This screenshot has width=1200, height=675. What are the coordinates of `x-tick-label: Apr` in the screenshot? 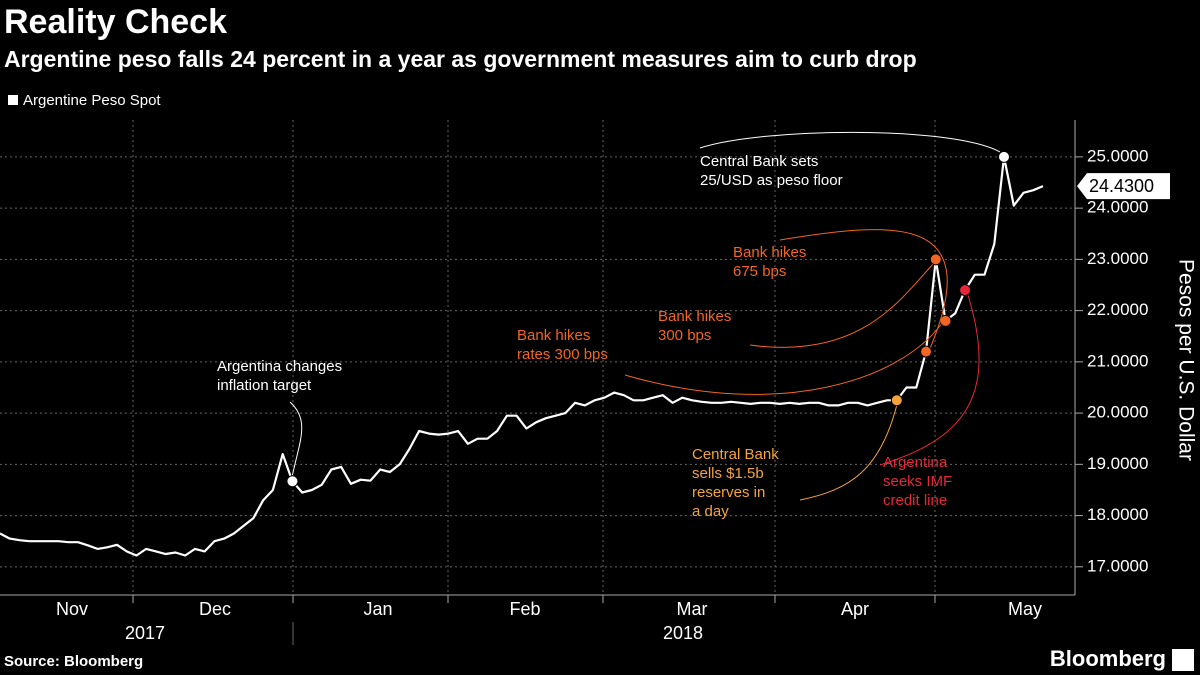 It's located at (855, 609).